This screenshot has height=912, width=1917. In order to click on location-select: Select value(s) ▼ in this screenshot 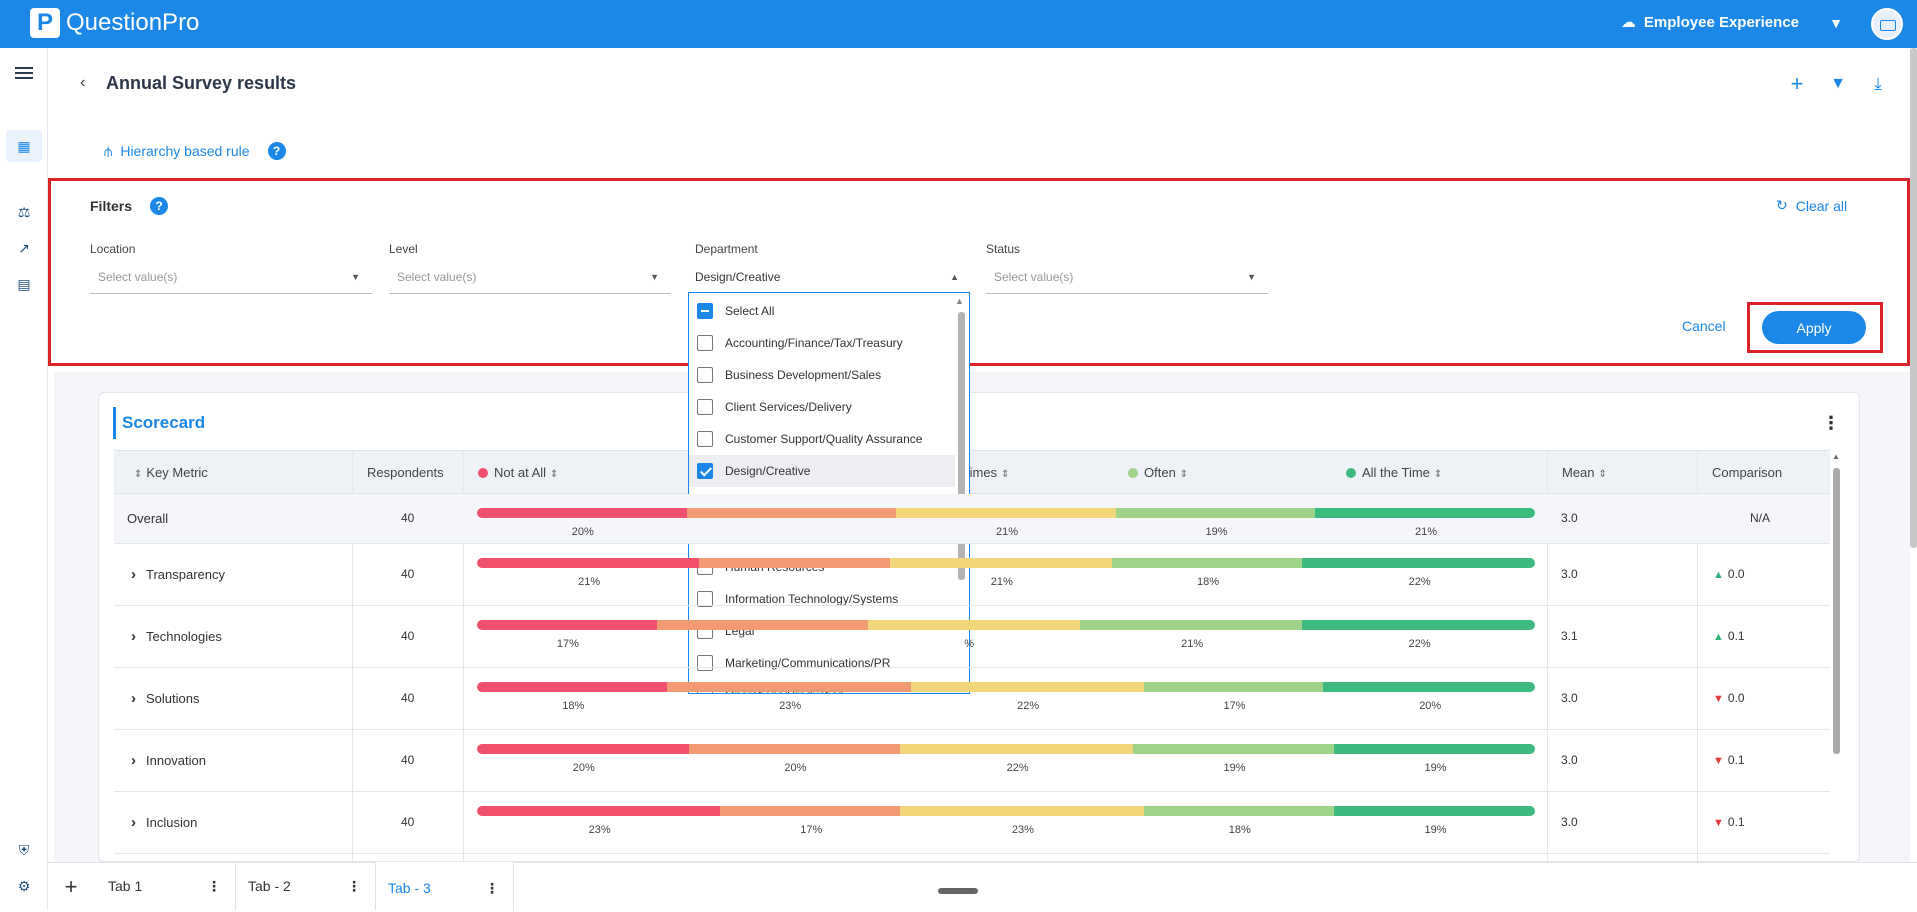, I will do `click(231, 280)`.